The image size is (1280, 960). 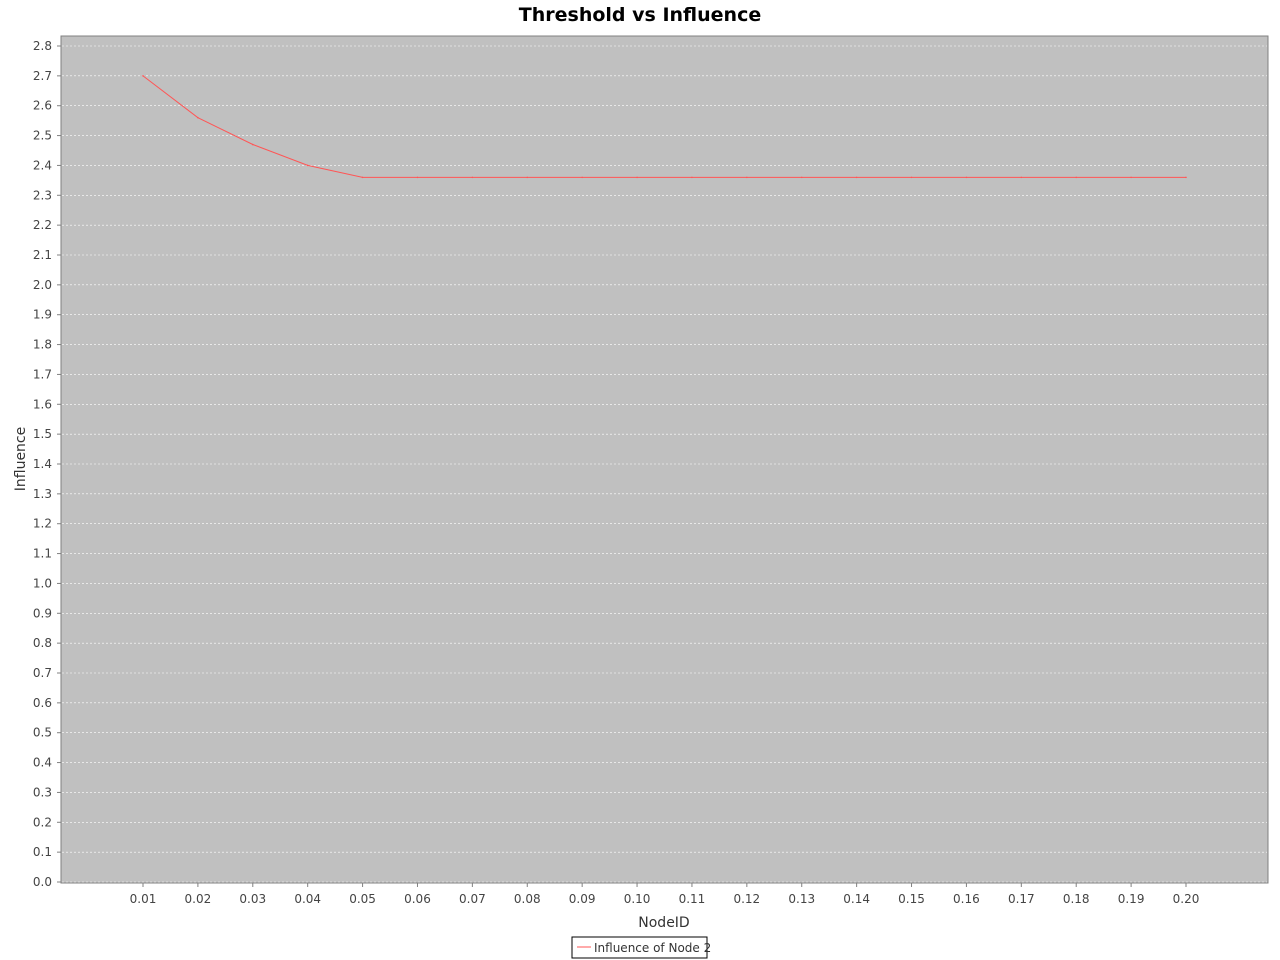 What do you see at coordinates (252, 899) in the screenshot?
I see `x-tick-label: 0.03` at bounding box center [252, 899].